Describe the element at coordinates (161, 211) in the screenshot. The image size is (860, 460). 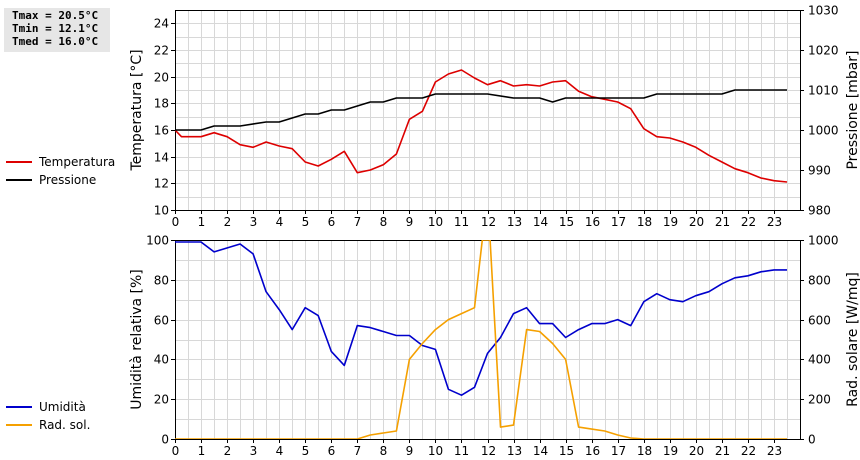
I see `chart1-ytick-label-10: 10` at that location.